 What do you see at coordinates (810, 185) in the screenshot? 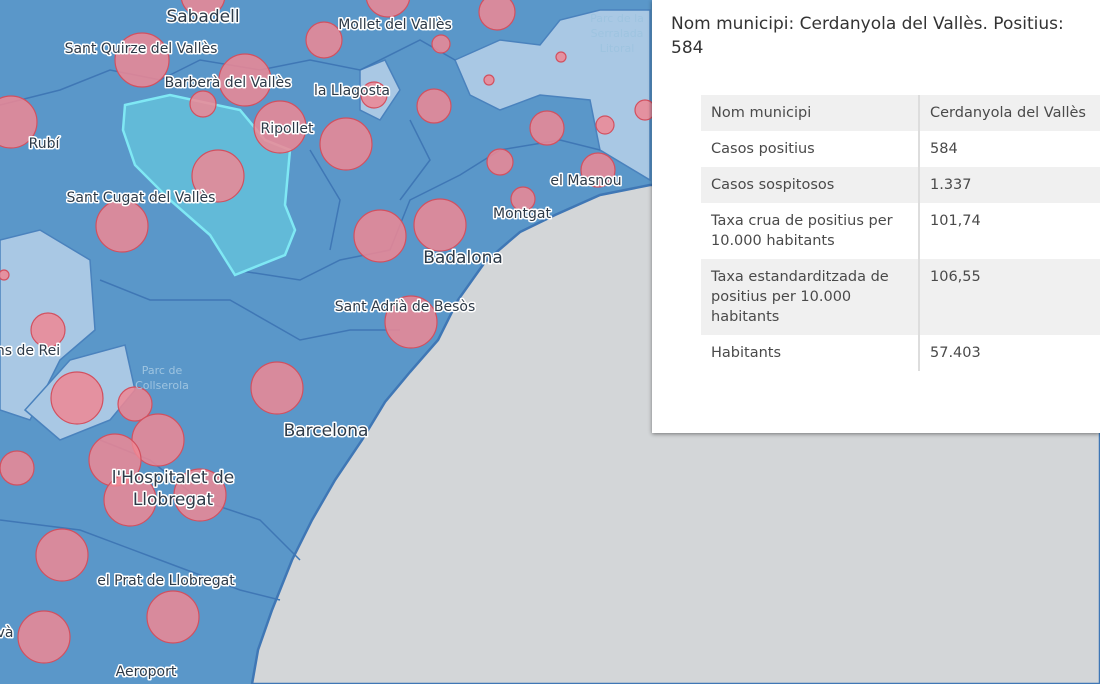
I see `field-name: Casos sospitosos` at bounding box center [810, 185].